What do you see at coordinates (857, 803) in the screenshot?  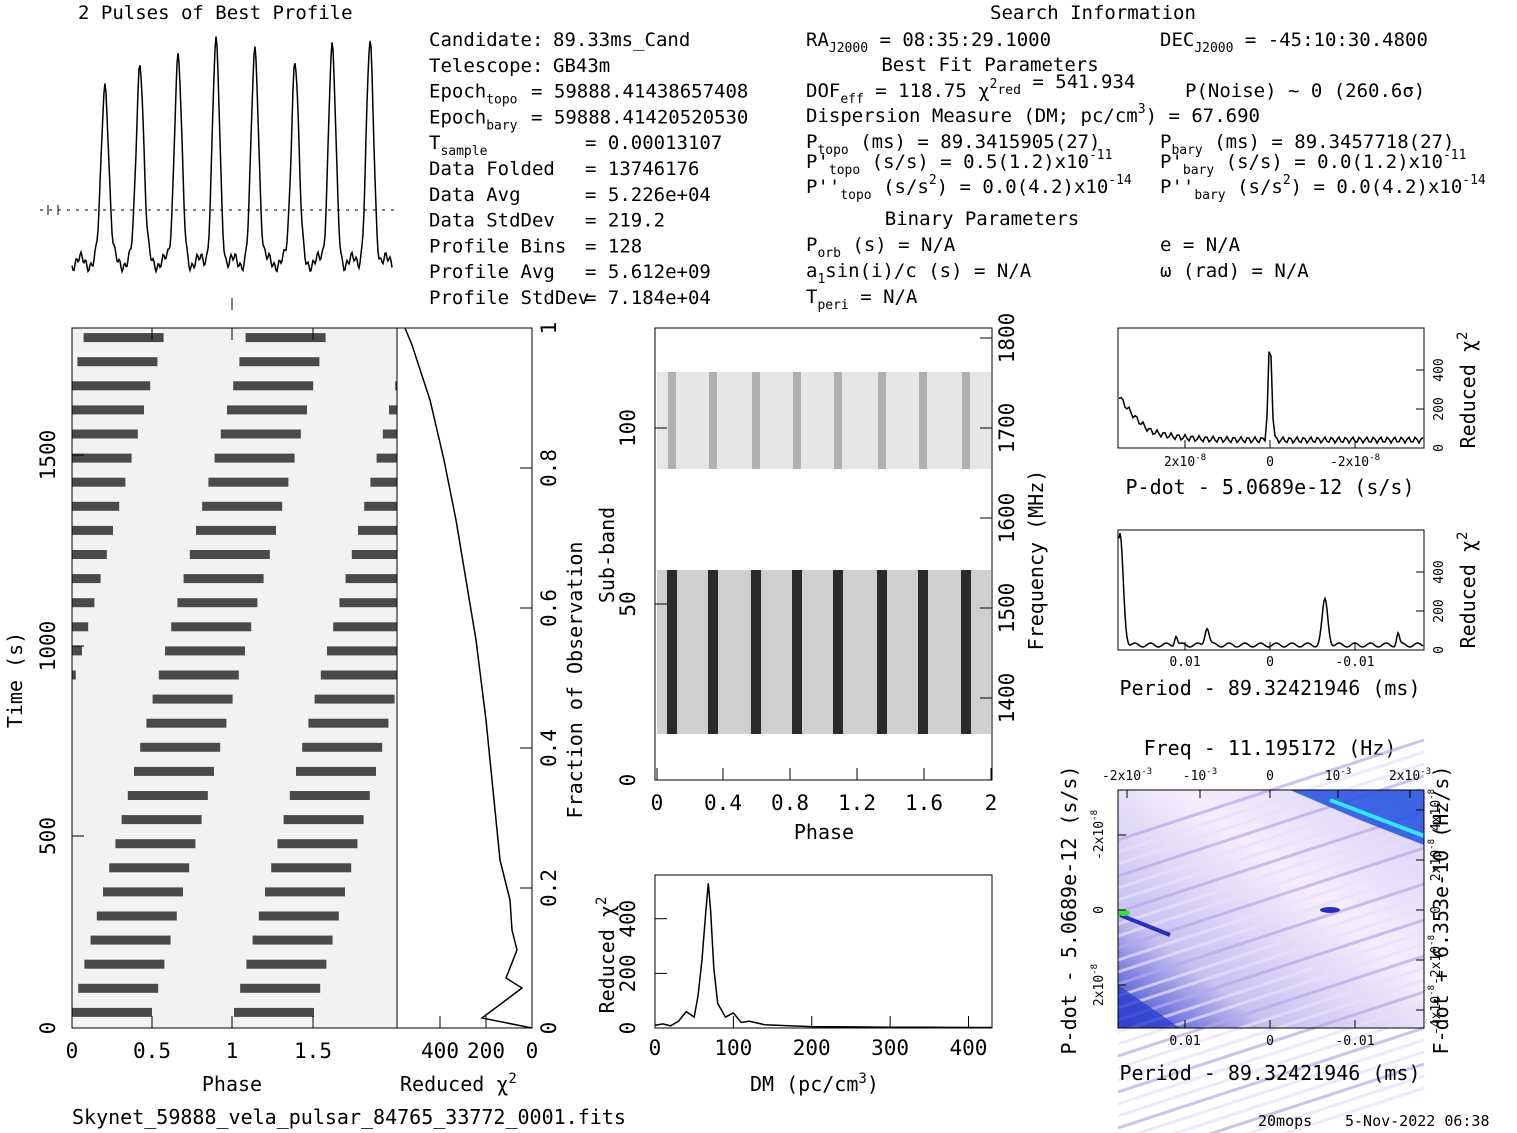 I see `subband-xtick-label: 1.2` at bounding box center [857, 803].